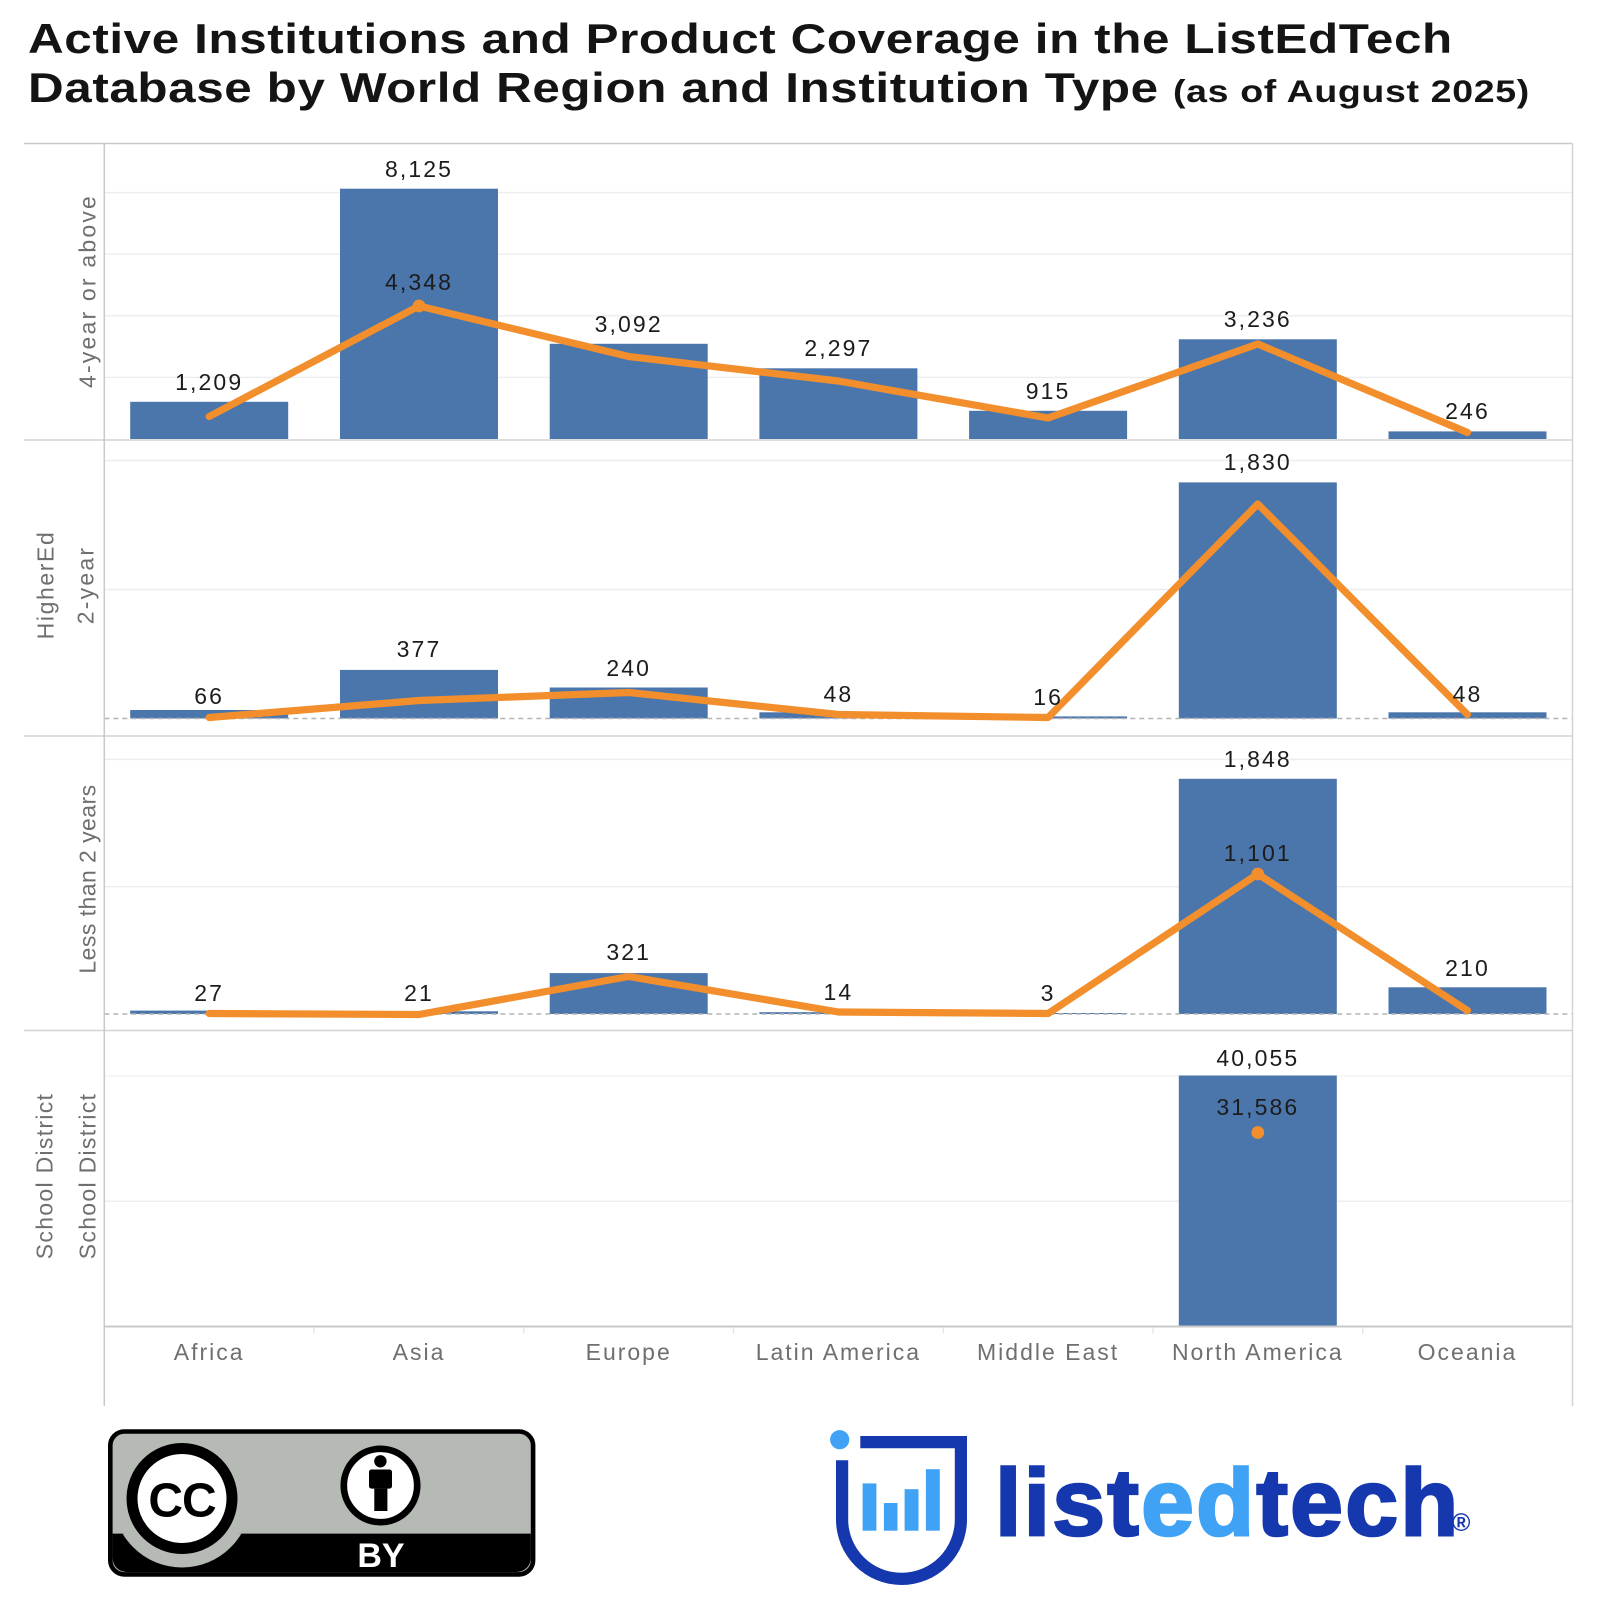  I want to click on svg-text: BY, so click(381, 1556).